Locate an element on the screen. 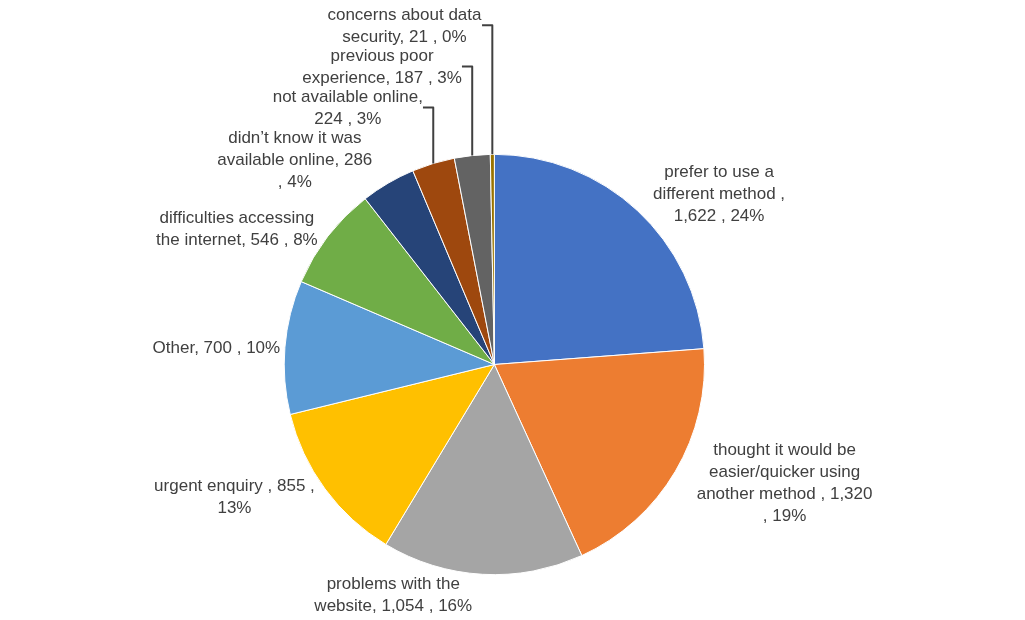  slice-label: previous poor experience, 187 , 3% is located at coordinates (382, 66).